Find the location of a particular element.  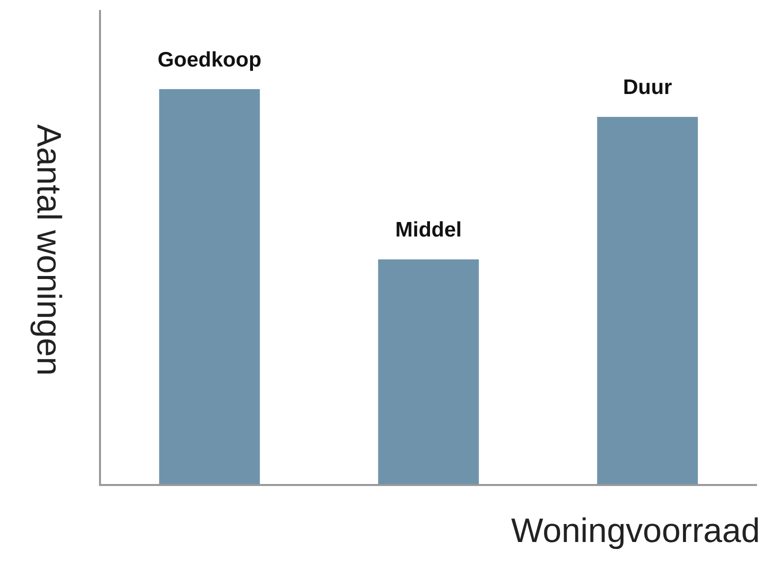

x-axis-title: Woningvoorraad is located at coordinates (635, 531).